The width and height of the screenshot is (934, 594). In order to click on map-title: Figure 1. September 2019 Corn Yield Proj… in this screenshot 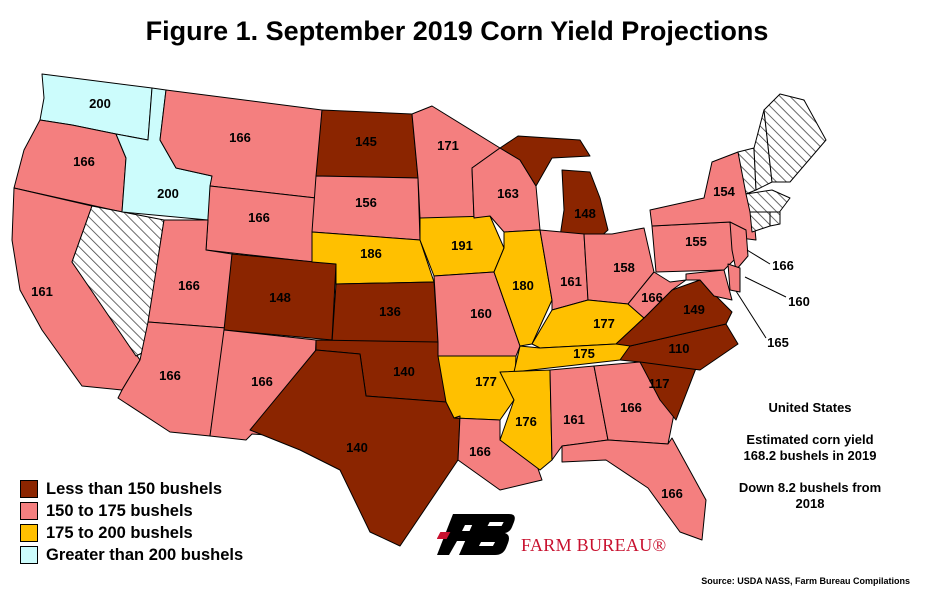, I will do `click(457, 31)`.